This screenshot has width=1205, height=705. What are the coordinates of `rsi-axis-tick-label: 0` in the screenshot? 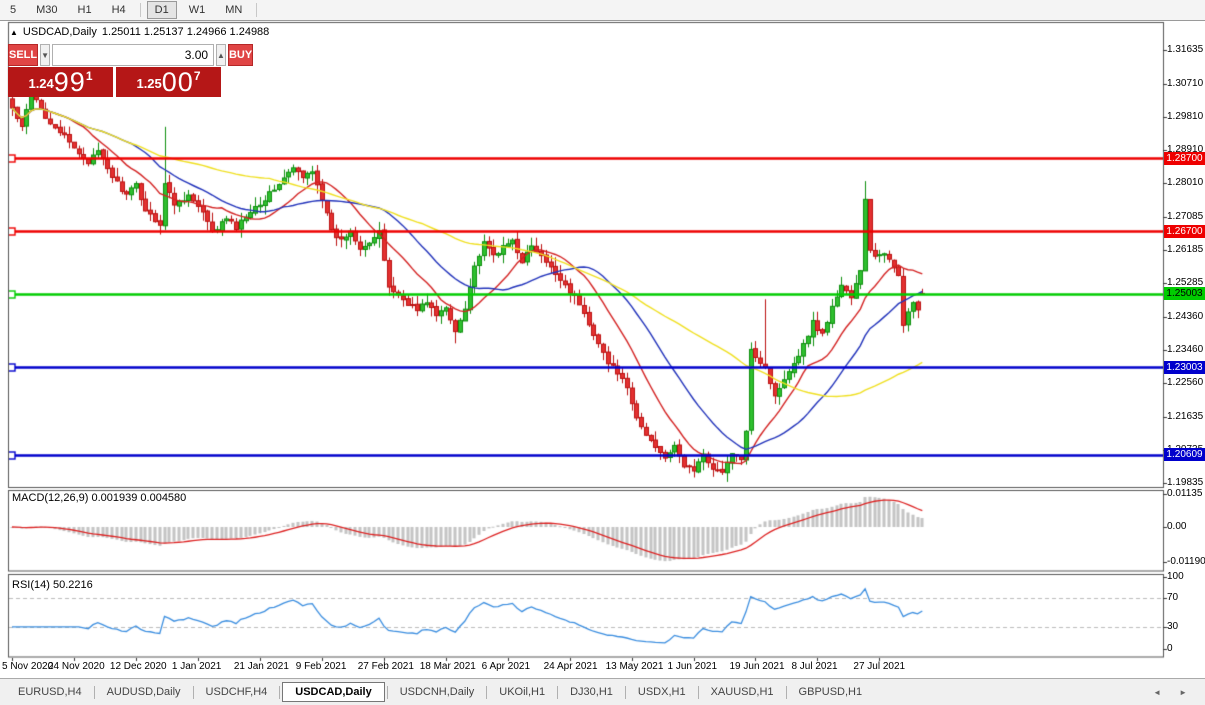 It's located at (1170, 648).